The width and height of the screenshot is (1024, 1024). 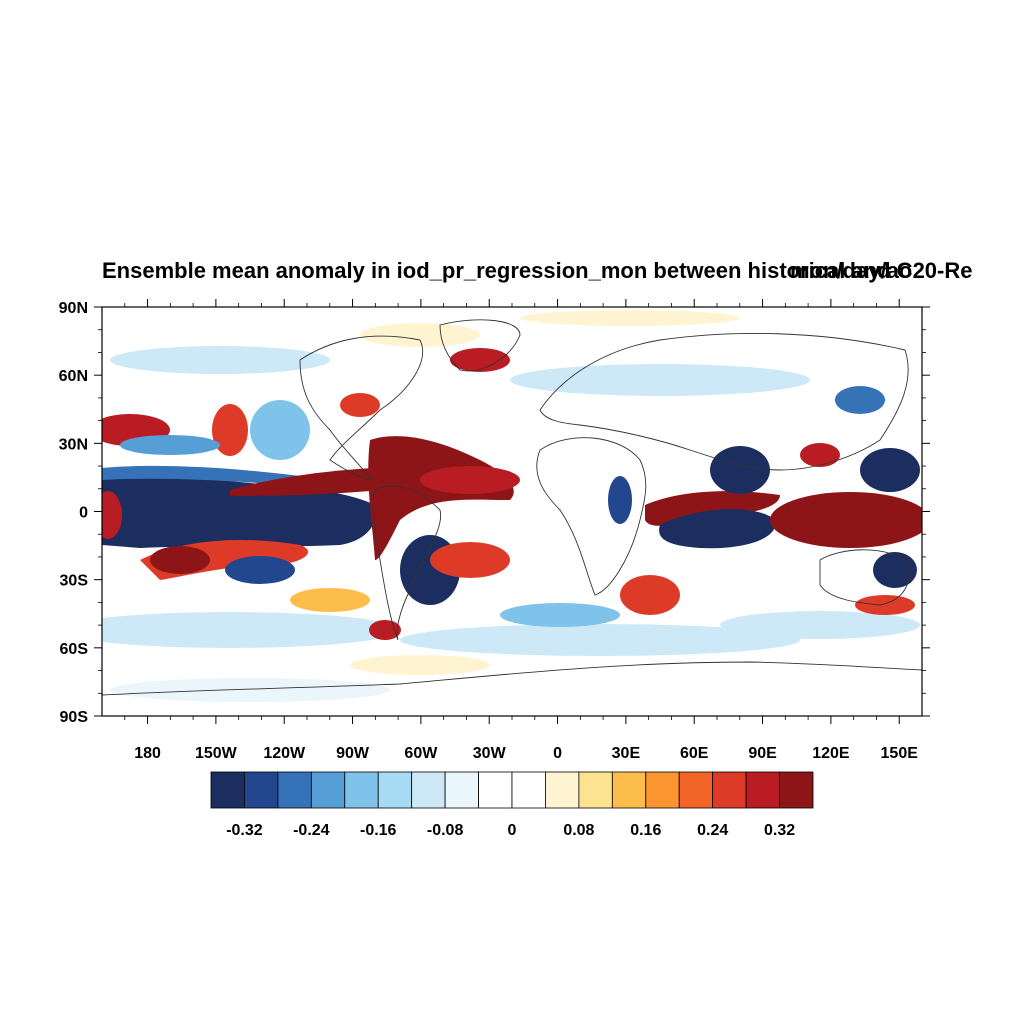 What do you see at coordinates (620, 500) in the screenshot?
I see `field-africa-blue` at bounding box center [620, 500].